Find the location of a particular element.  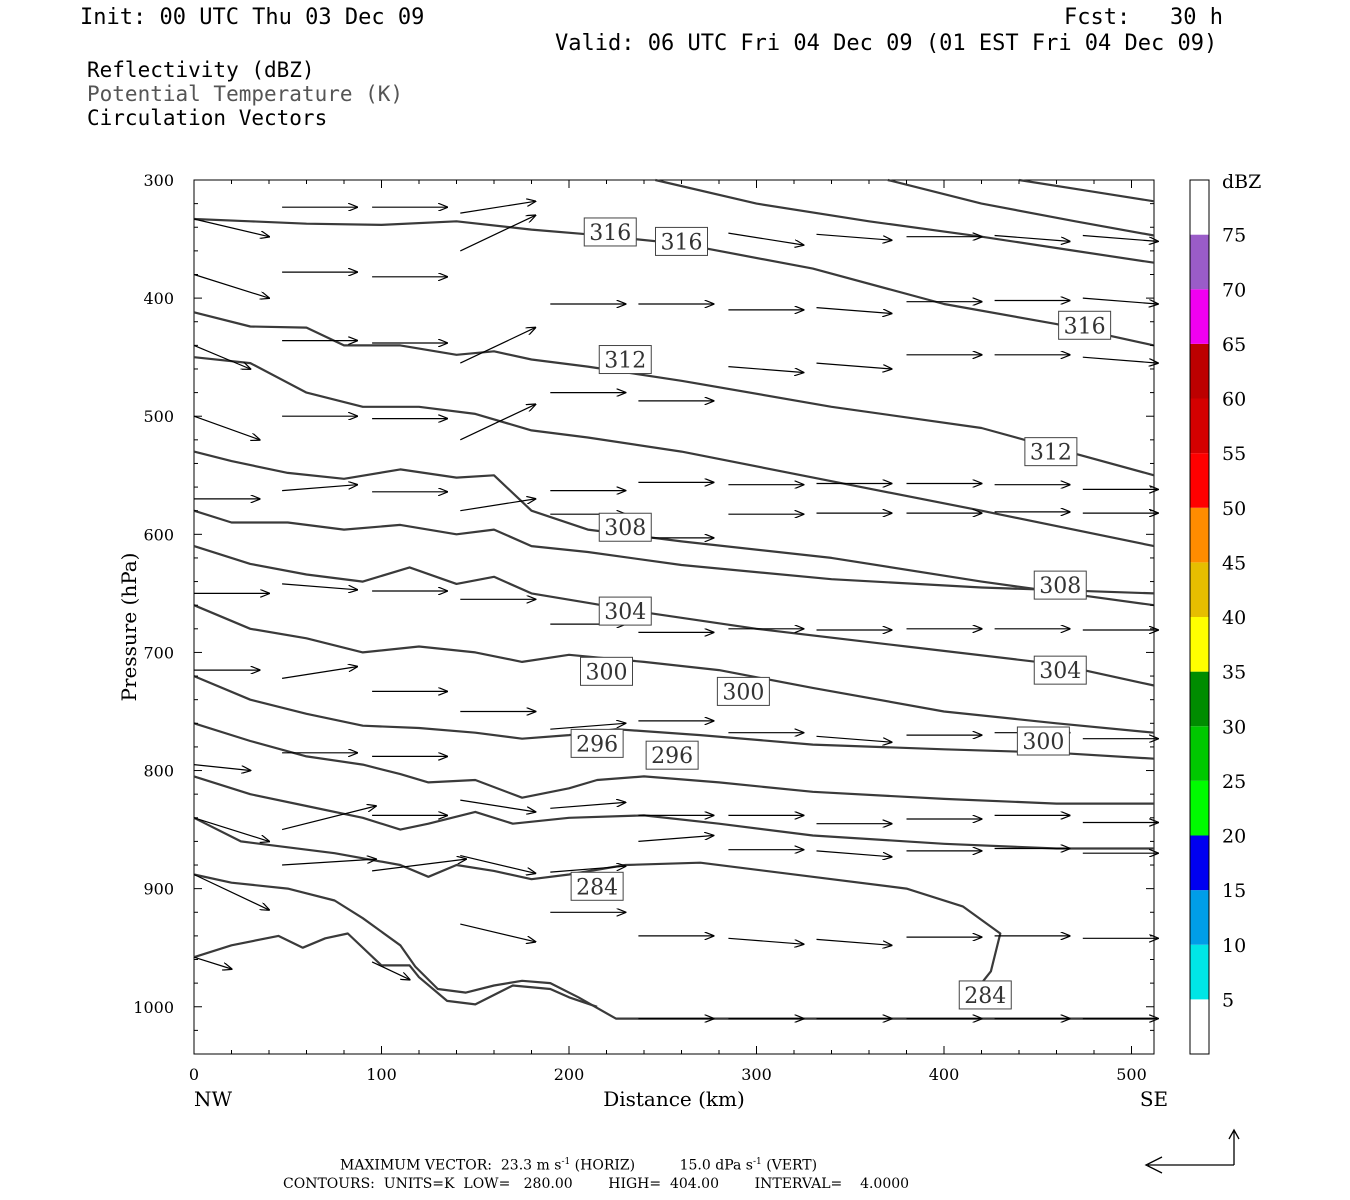

max-vert-unit-exponent: -1 is located at coordinates (757, 1162).